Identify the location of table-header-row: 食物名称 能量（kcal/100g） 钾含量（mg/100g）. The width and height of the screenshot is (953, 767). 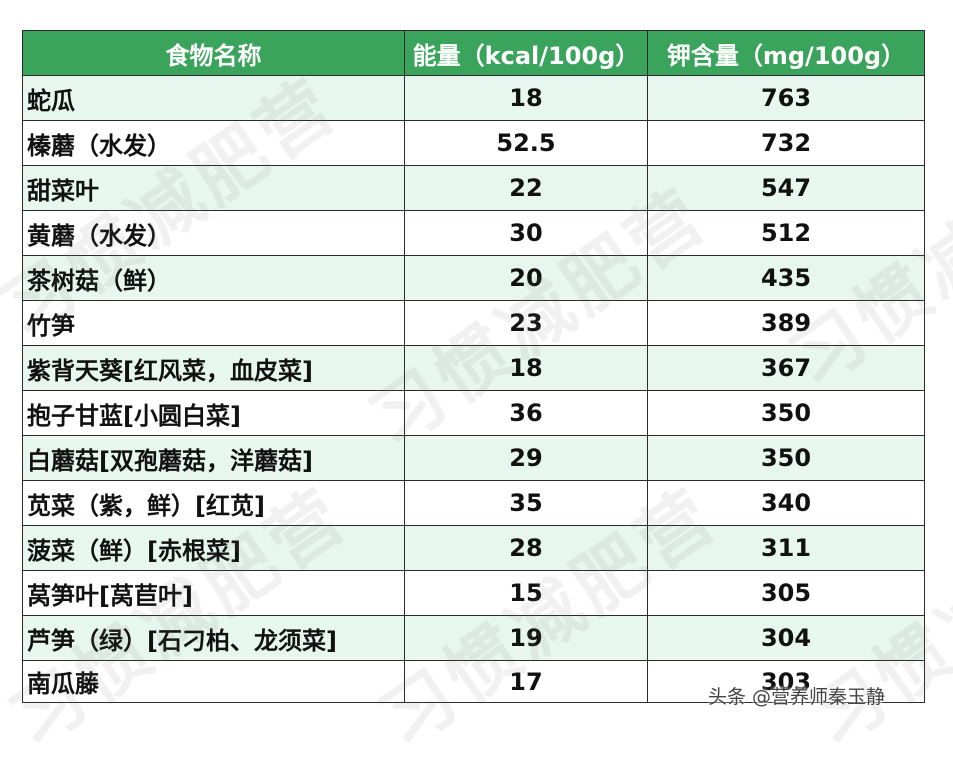
(473, 53).